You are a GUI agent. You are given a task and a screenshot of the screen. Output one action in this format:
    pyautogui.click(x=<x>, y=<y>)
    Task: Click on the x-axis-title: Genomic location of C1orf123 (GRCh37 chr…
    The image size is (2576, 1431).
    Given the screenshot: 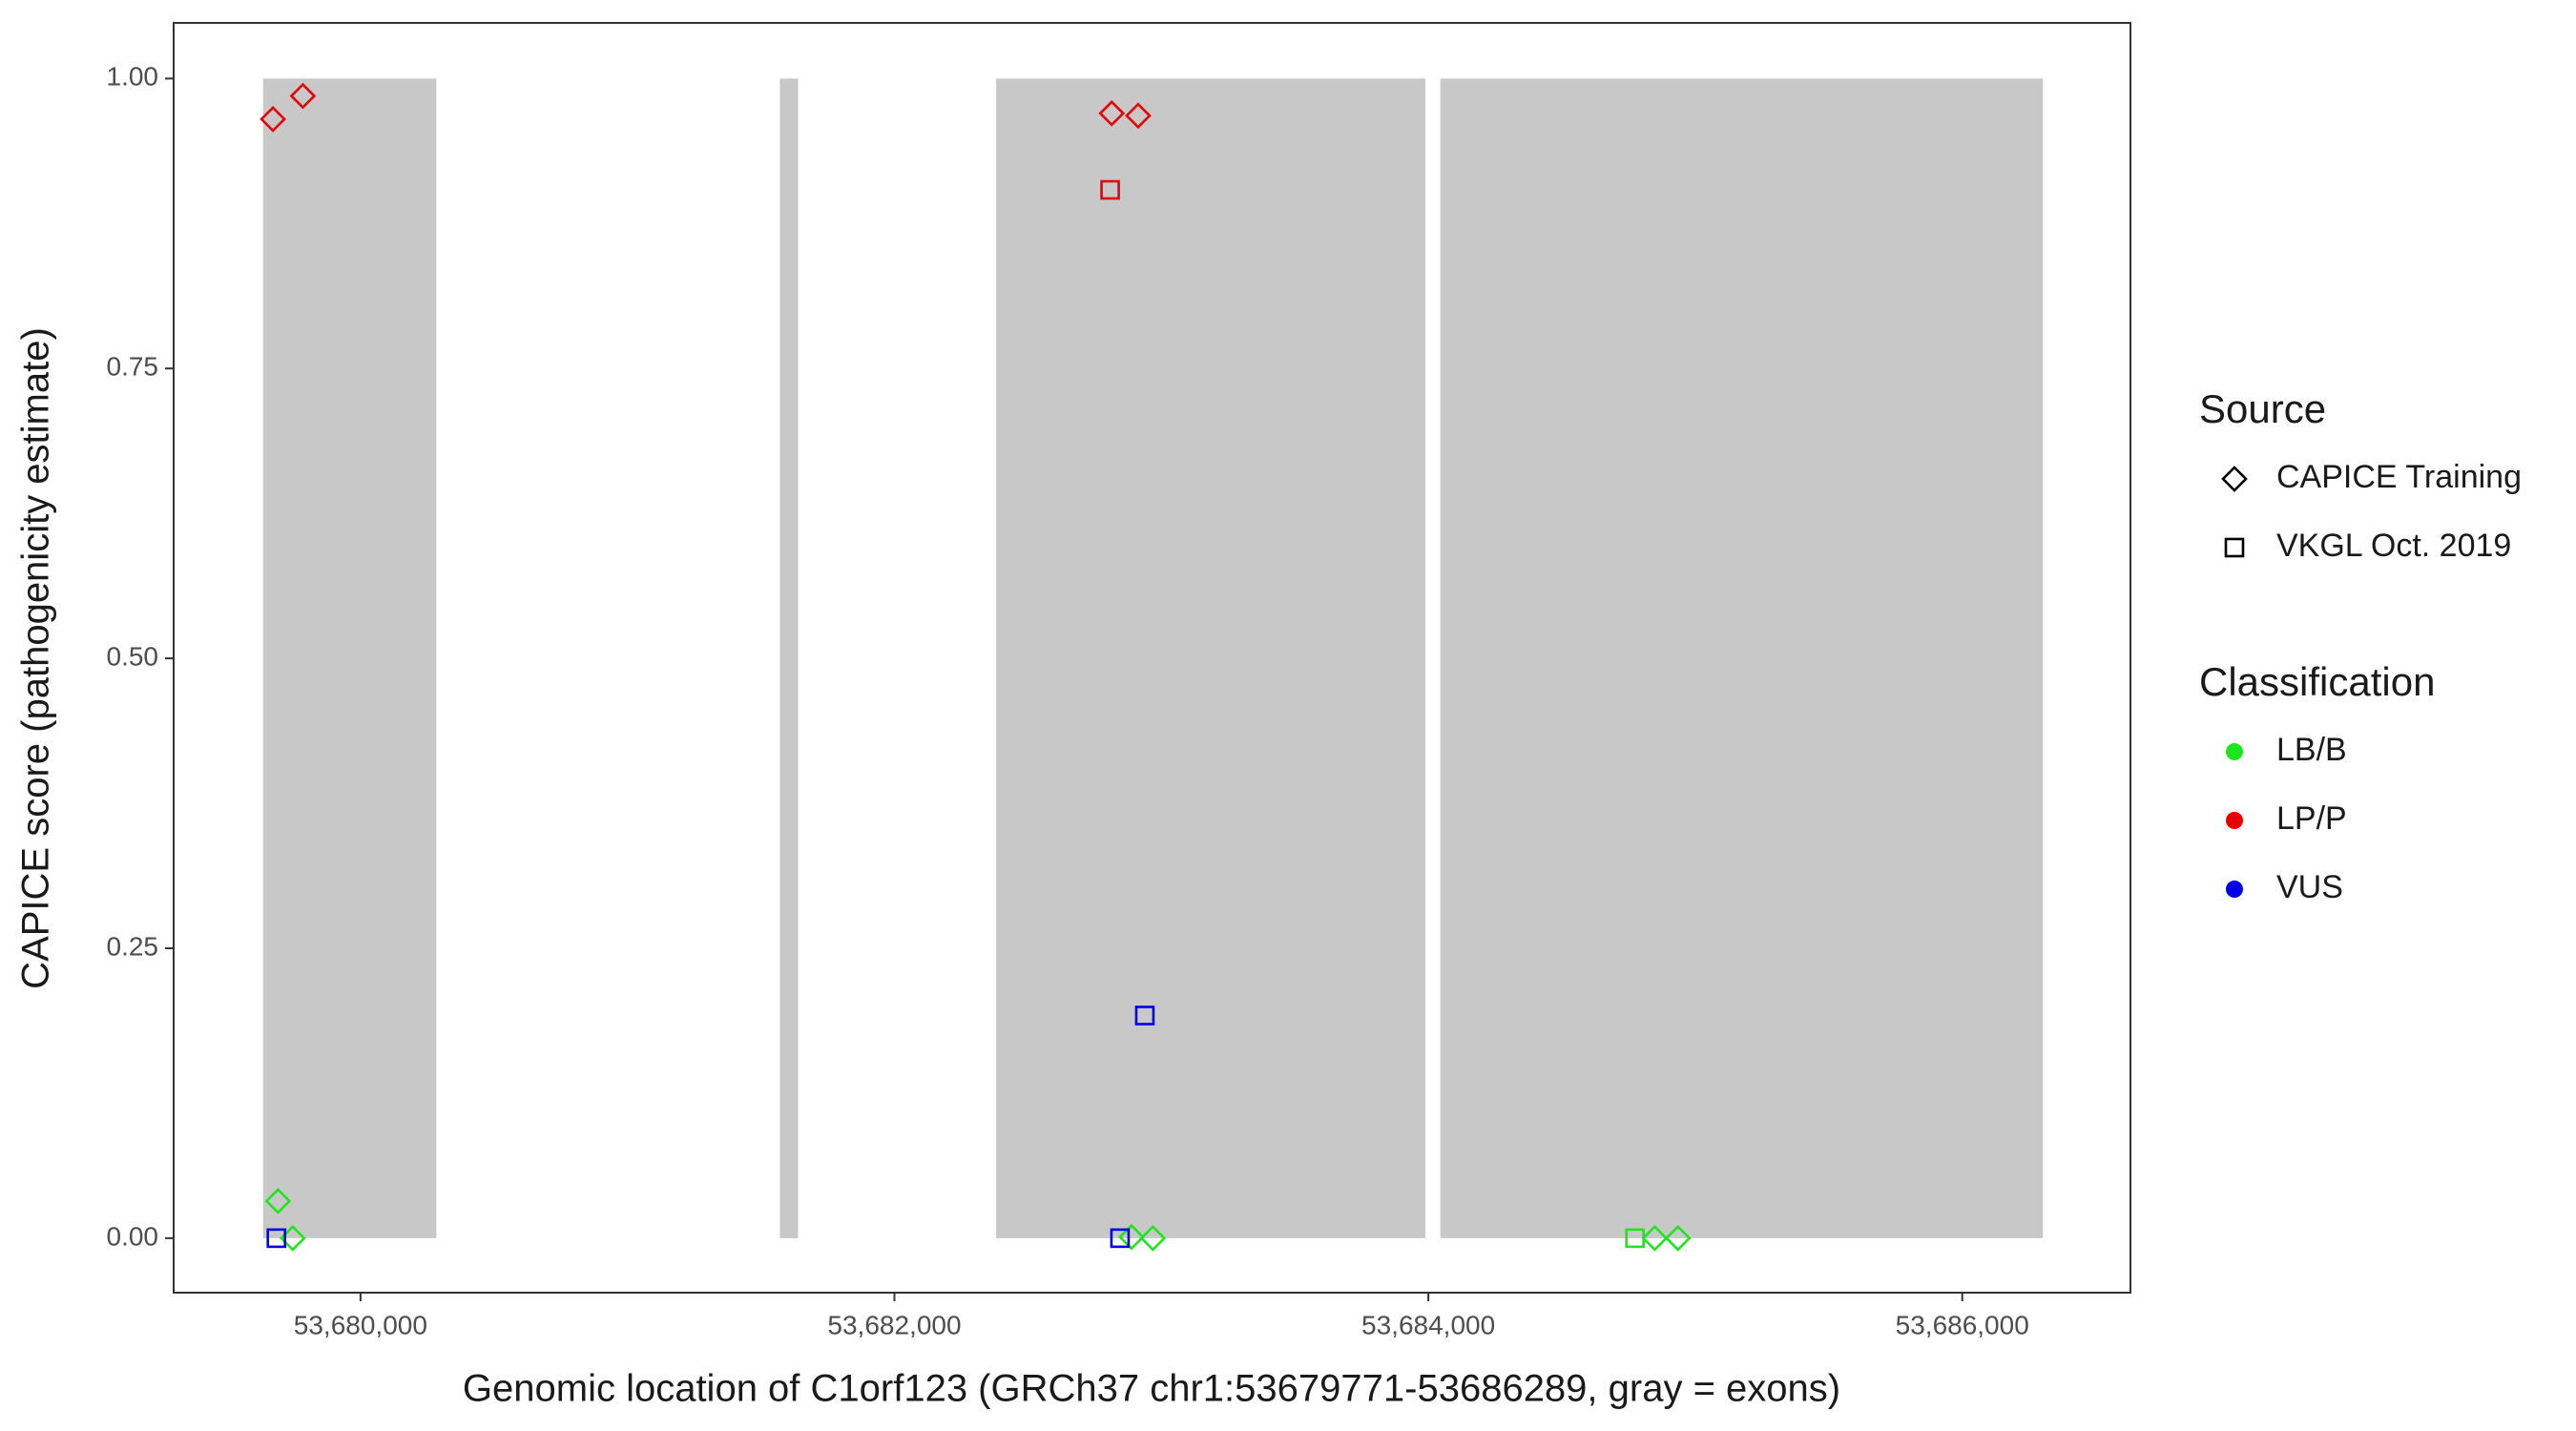 What is the action you would take?
    pyautogui.click(x=1151, y=1389)
    